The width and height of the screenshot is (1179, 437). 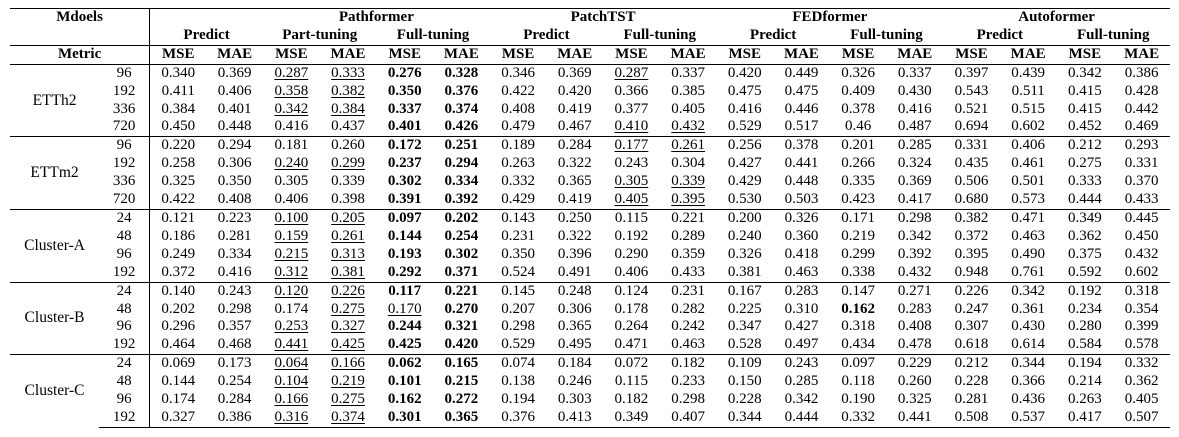 I want to click on value-text: 0.260, so click(x=914, y=381).